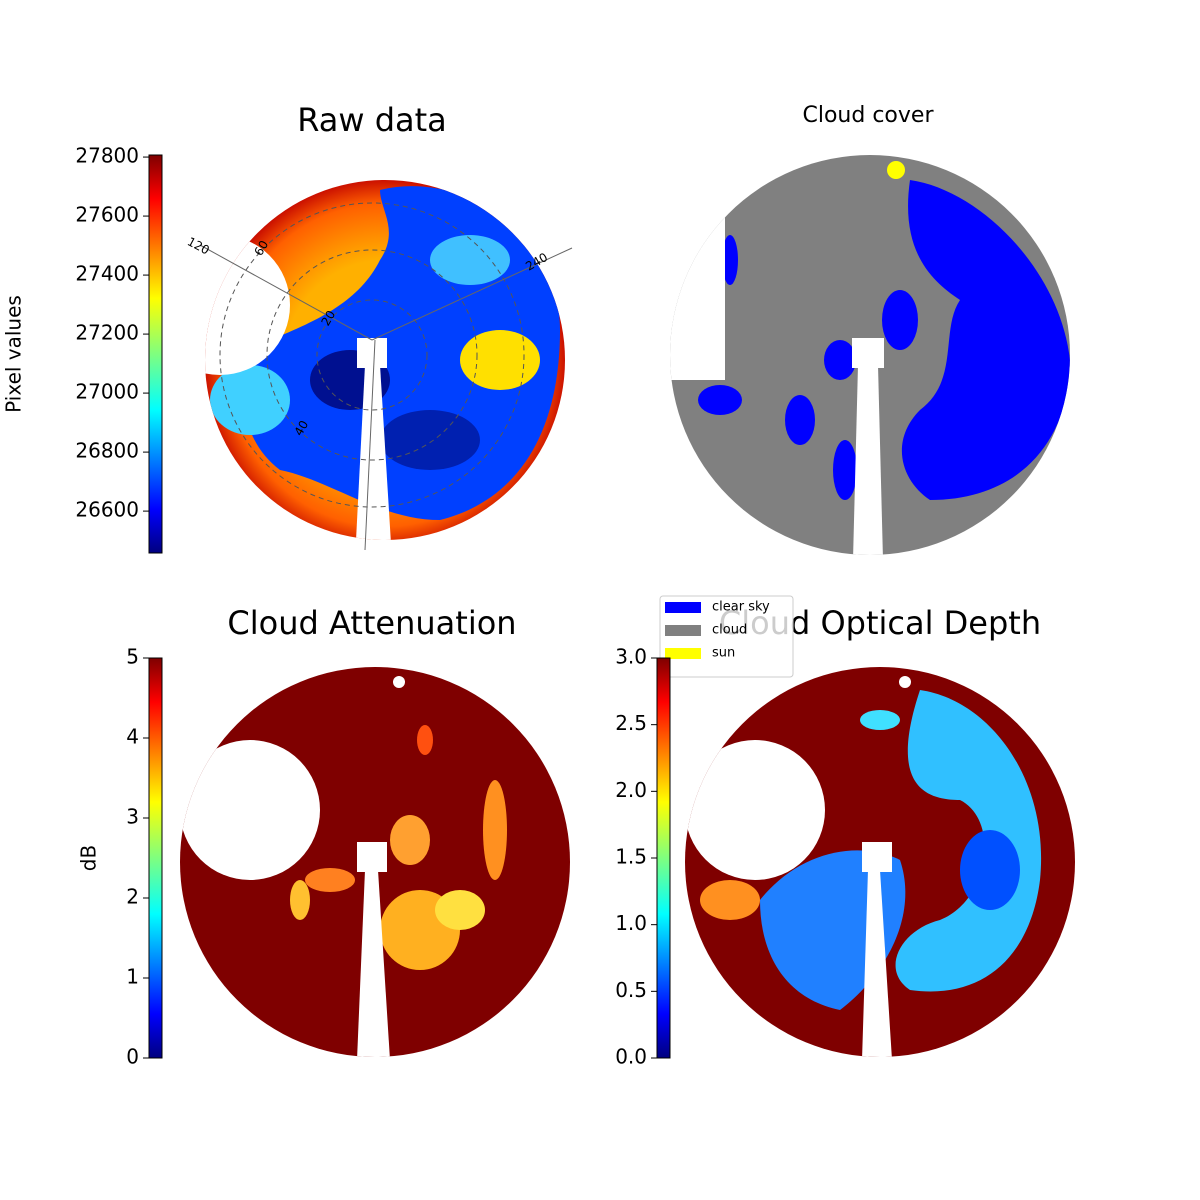  I want to click on tick-label: 26800, so click(107, 451).